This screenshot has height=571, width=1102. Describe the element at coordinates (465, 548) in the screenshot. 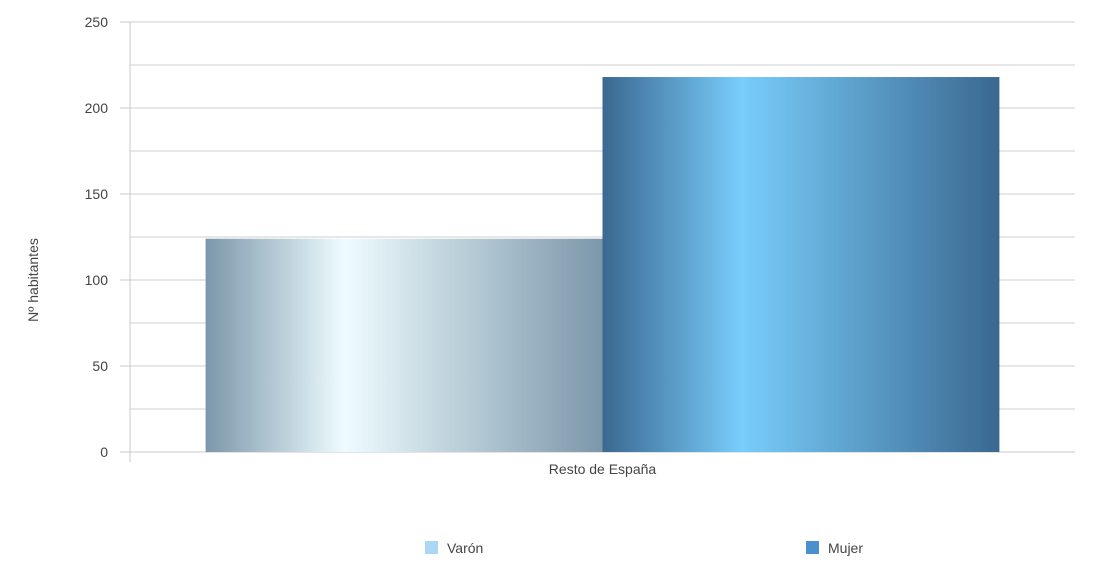

I see `legend-label: Varón` at that location.